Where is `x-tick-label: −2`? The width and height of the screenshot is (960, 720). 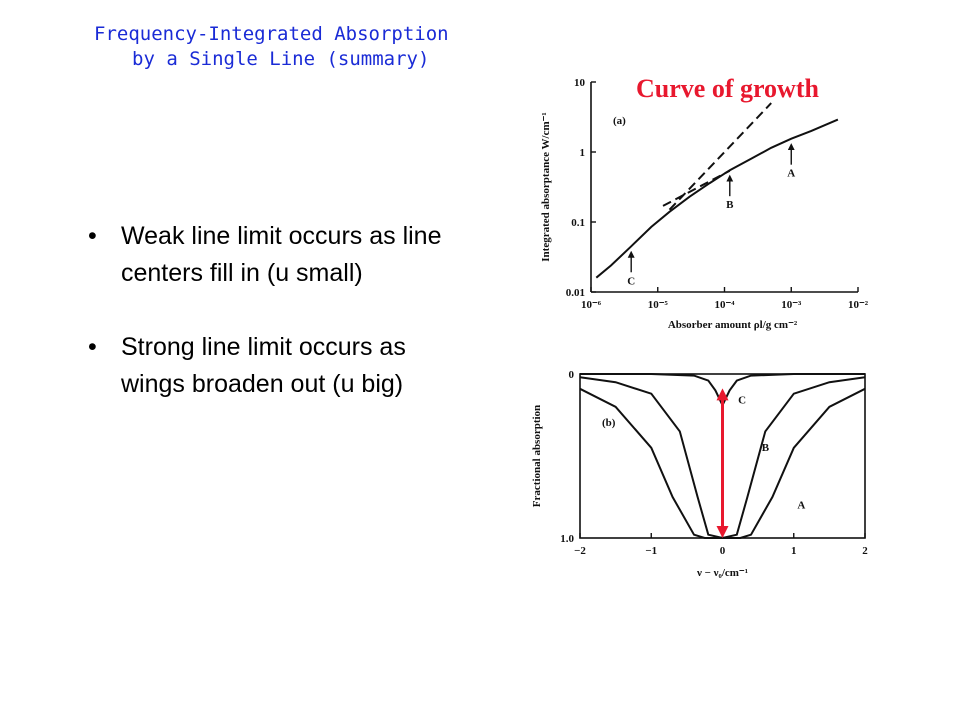
x-tick-label: −2 is located at coordinates (580, 551).